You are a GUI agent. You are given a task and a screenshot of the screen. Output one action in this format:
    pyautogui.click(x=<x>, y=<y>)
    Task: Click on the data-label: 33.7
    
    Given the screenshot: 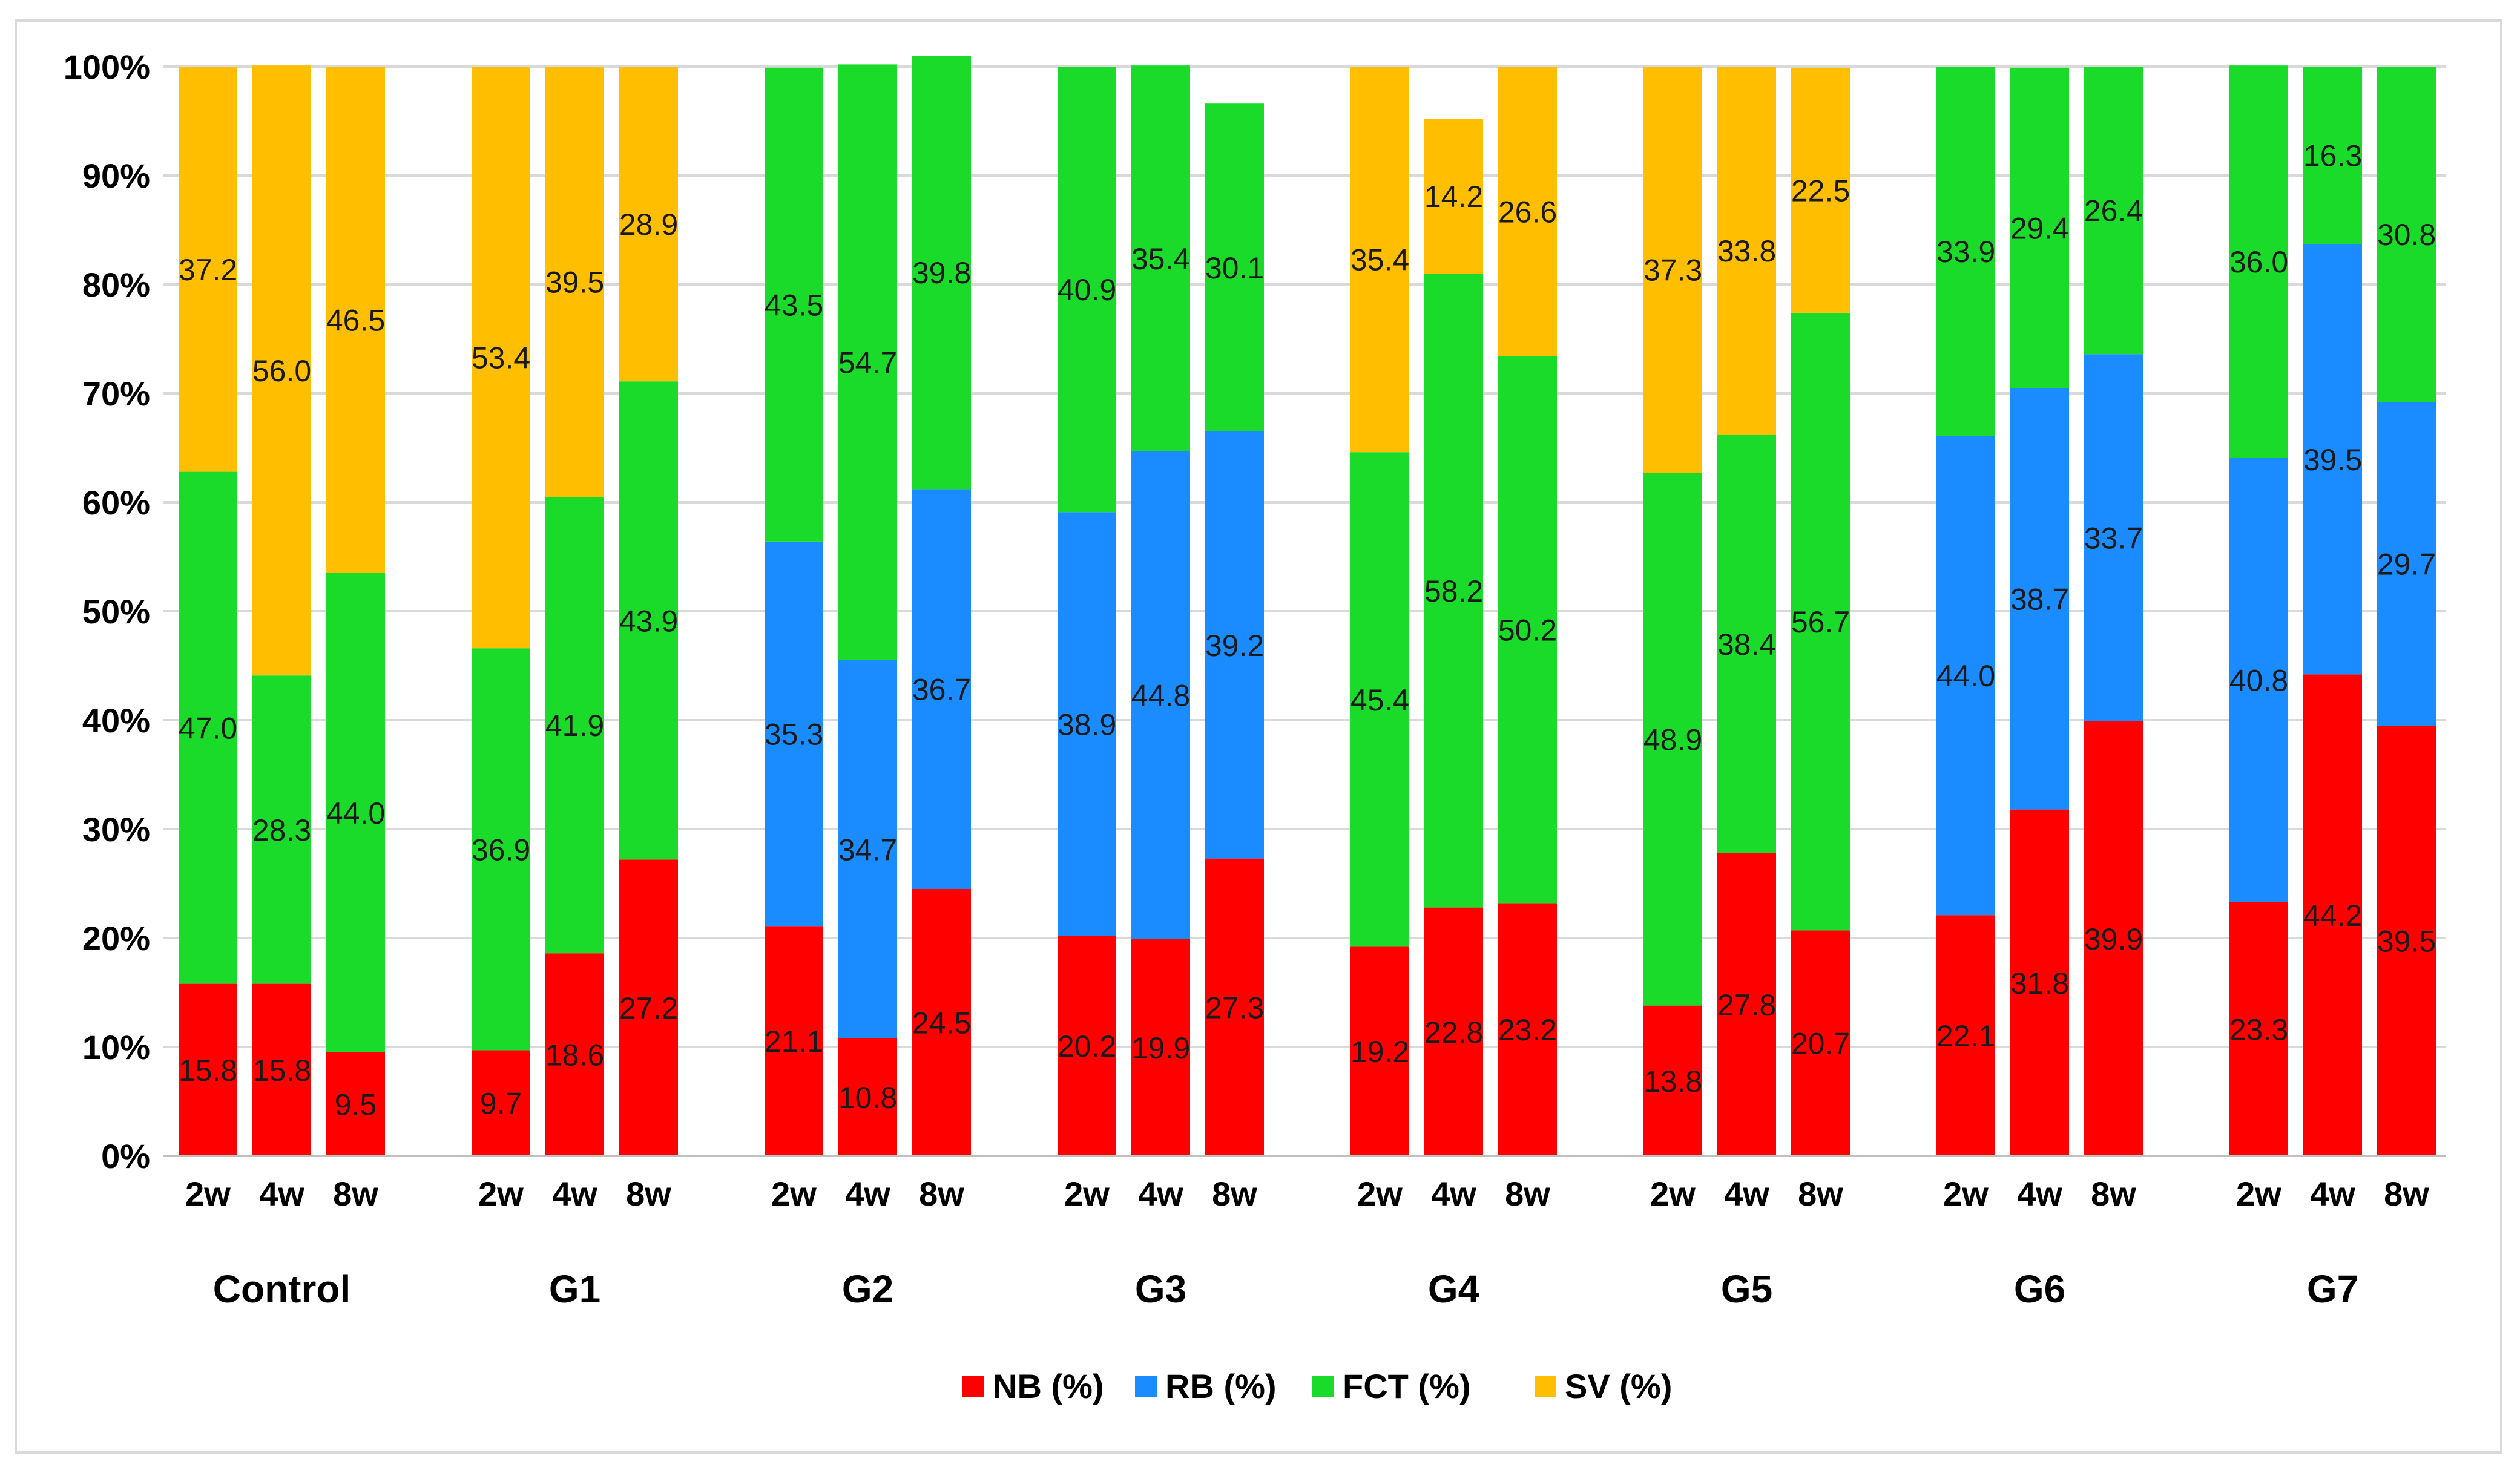 What is the action you would take?
    pyautogui.click(x=2113, y=539)
    